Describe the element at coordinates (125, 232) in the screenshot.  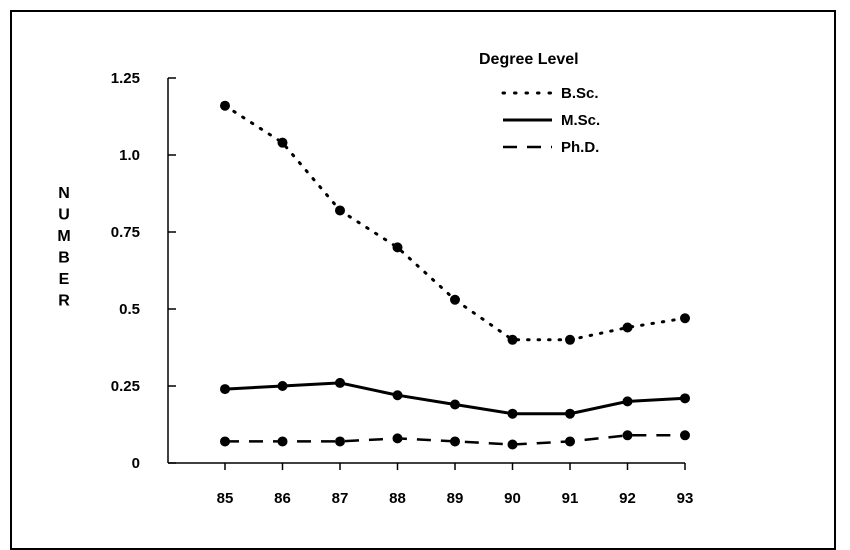
I see `y-tick-label: 0.75` at that location.